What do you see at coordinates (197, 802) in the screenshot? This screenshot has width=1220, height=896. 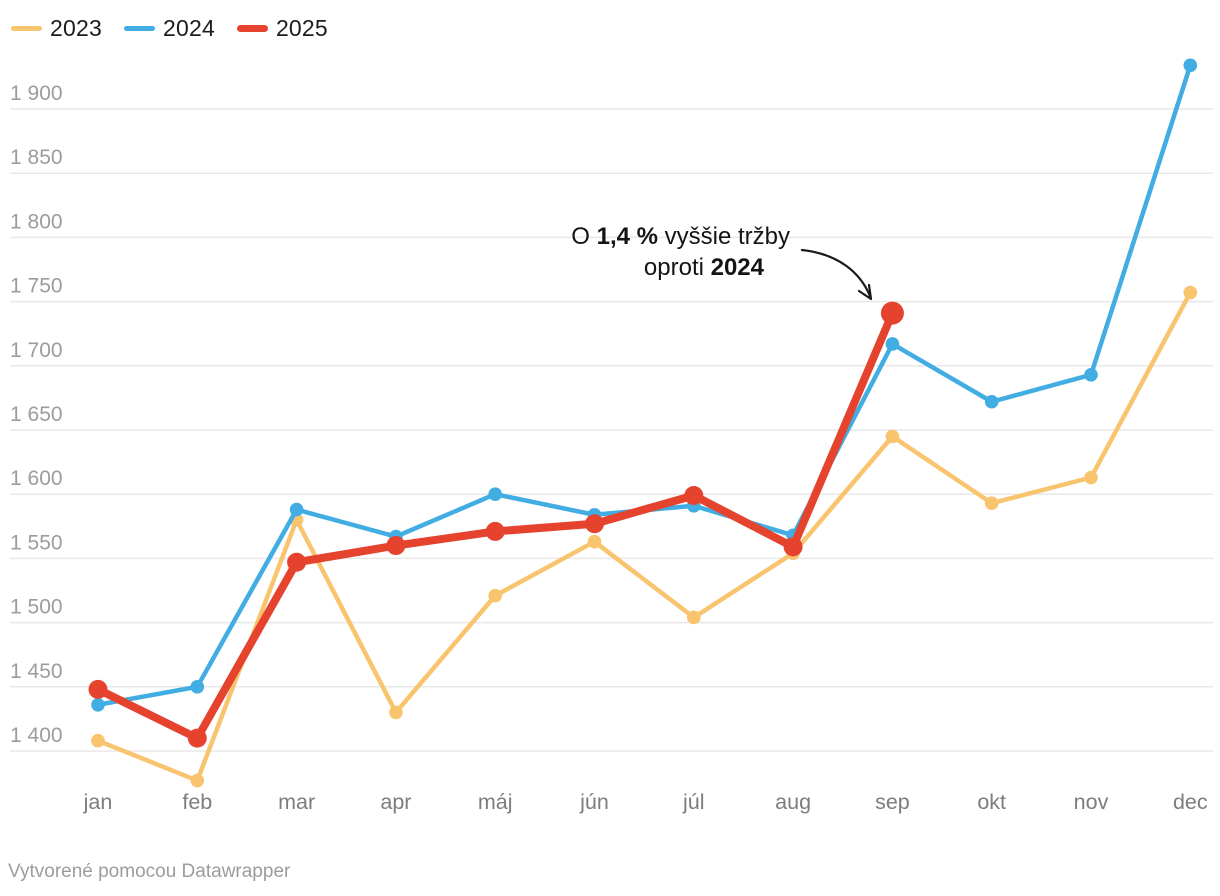 I see `x-axis-label-feb: feb` at bounding box center [197, 802].